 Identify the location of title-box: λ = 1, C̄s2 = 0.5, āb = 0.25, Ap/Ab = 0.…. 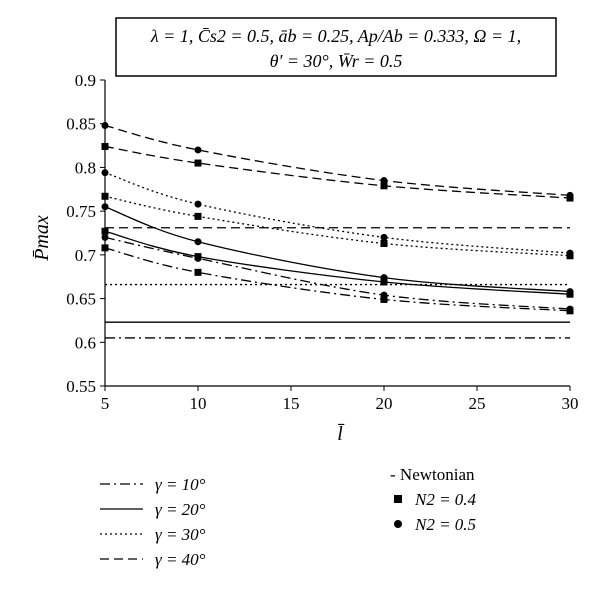
(336, 47).